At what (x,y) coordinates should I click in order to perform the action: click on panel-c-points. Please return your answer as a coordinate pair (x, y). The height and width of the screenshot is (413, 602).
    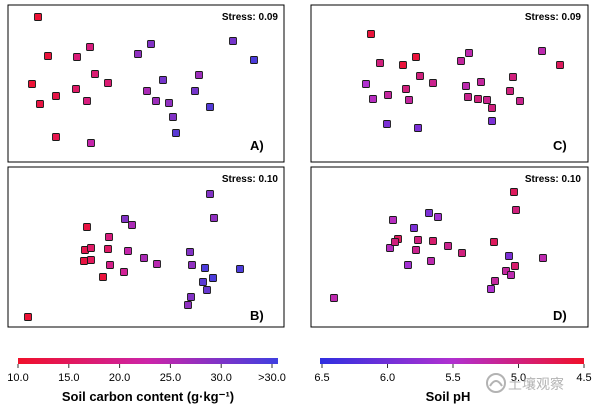
    Looking at the image, I should click on (463, 81).